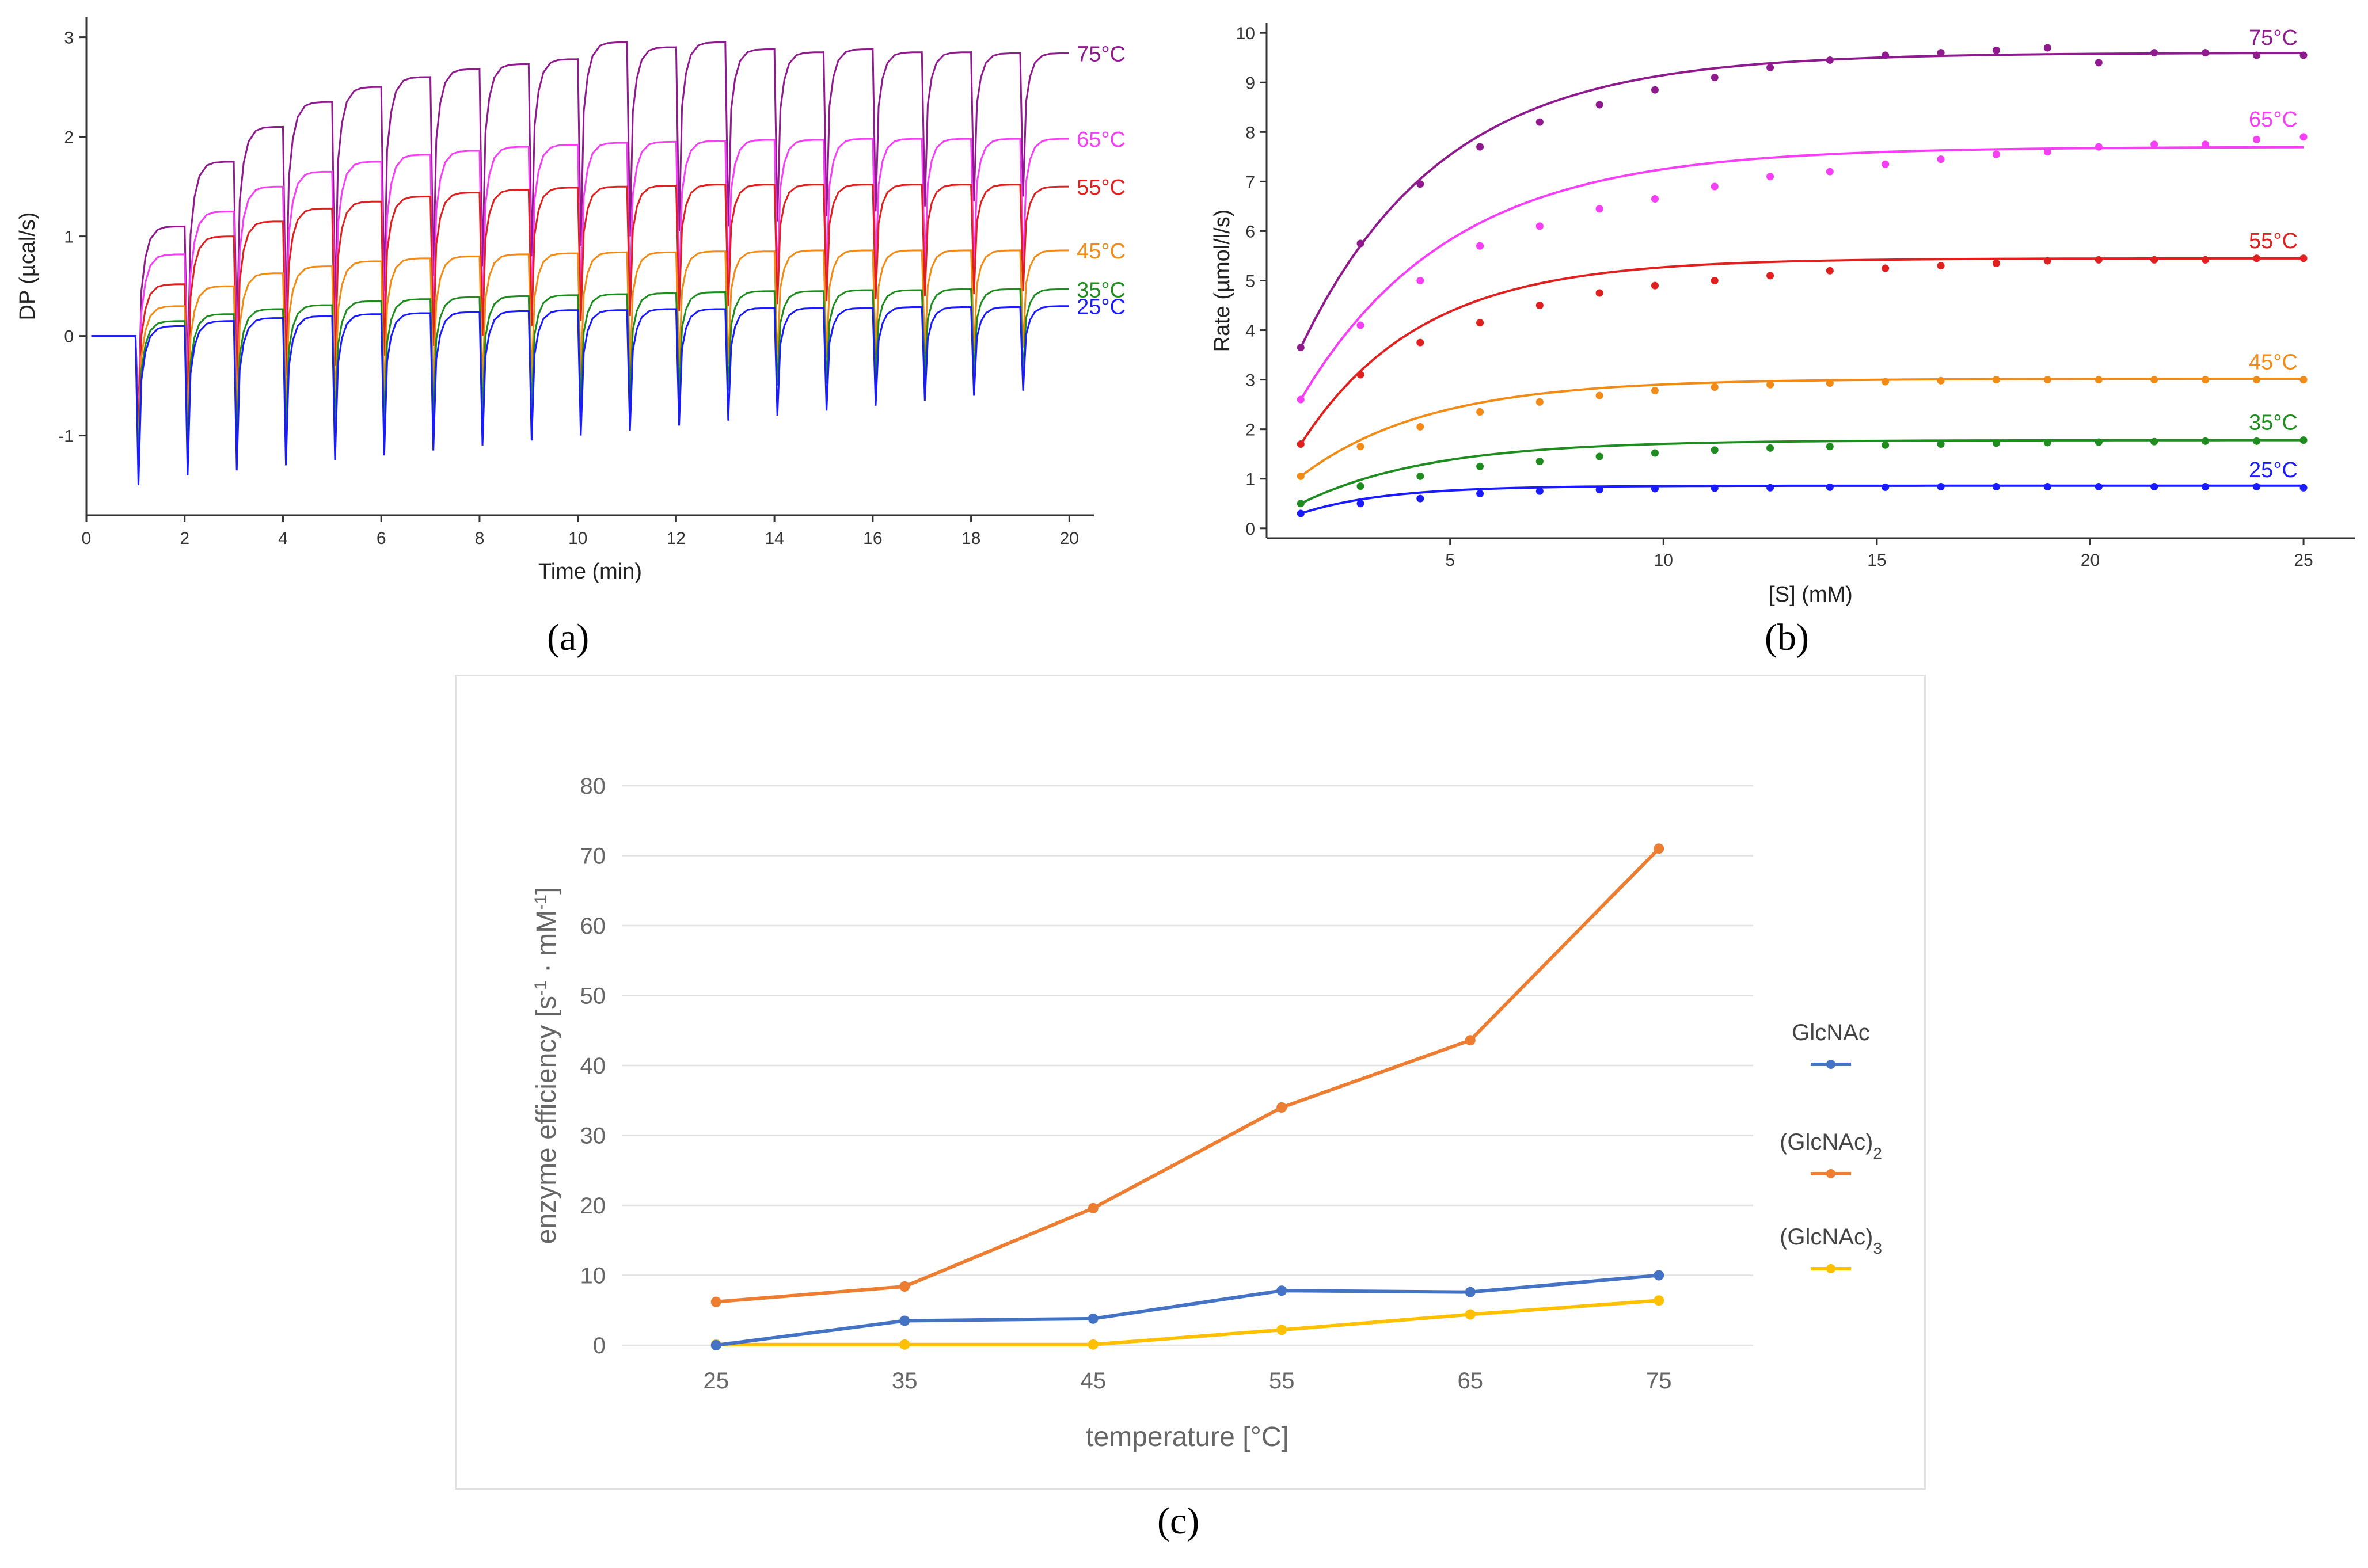 The width and height of the screenshot is (2368, 1568). What do you see at coordinates (2273, 38) in the screenshot?
I see `chart-b-series-label: 75°C` at bounding box center [2273, 38].